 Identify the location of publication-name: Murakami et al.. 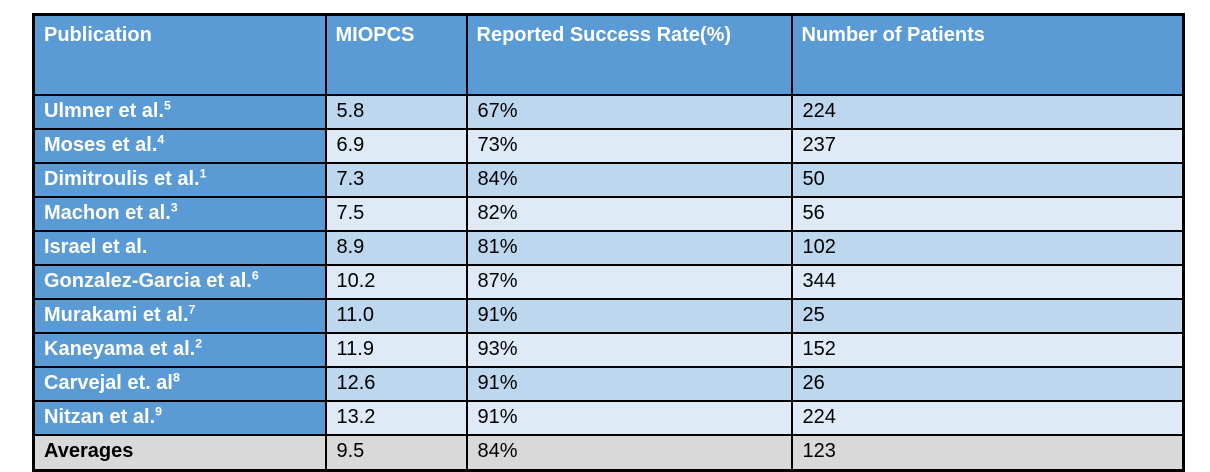
(116, 315).